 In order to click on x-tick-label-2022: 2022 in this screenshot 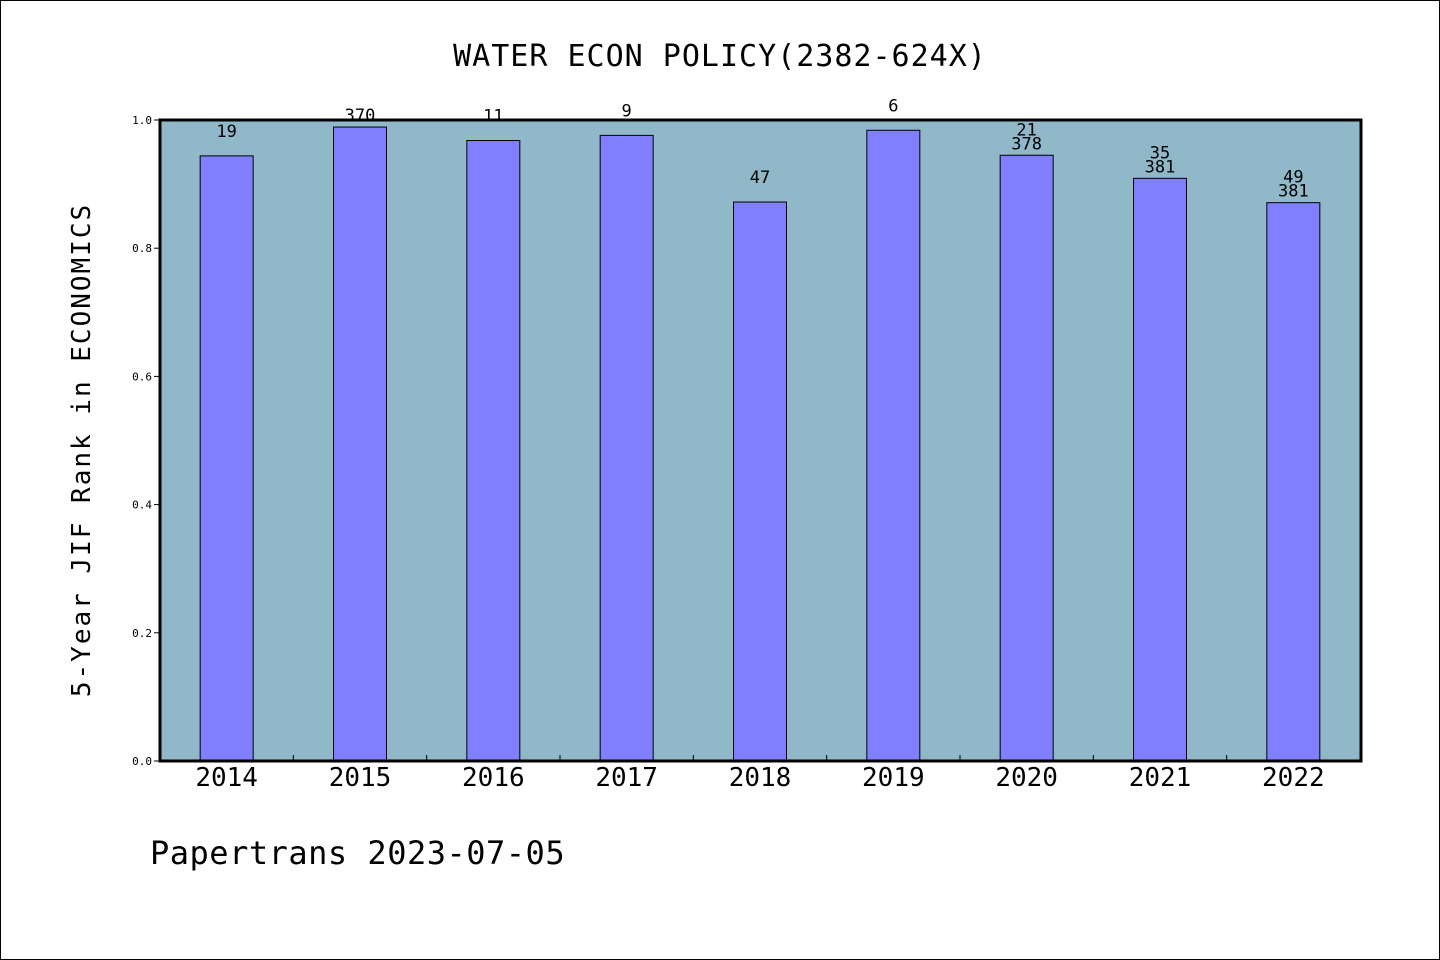, I will do `click(1293, 778)`.